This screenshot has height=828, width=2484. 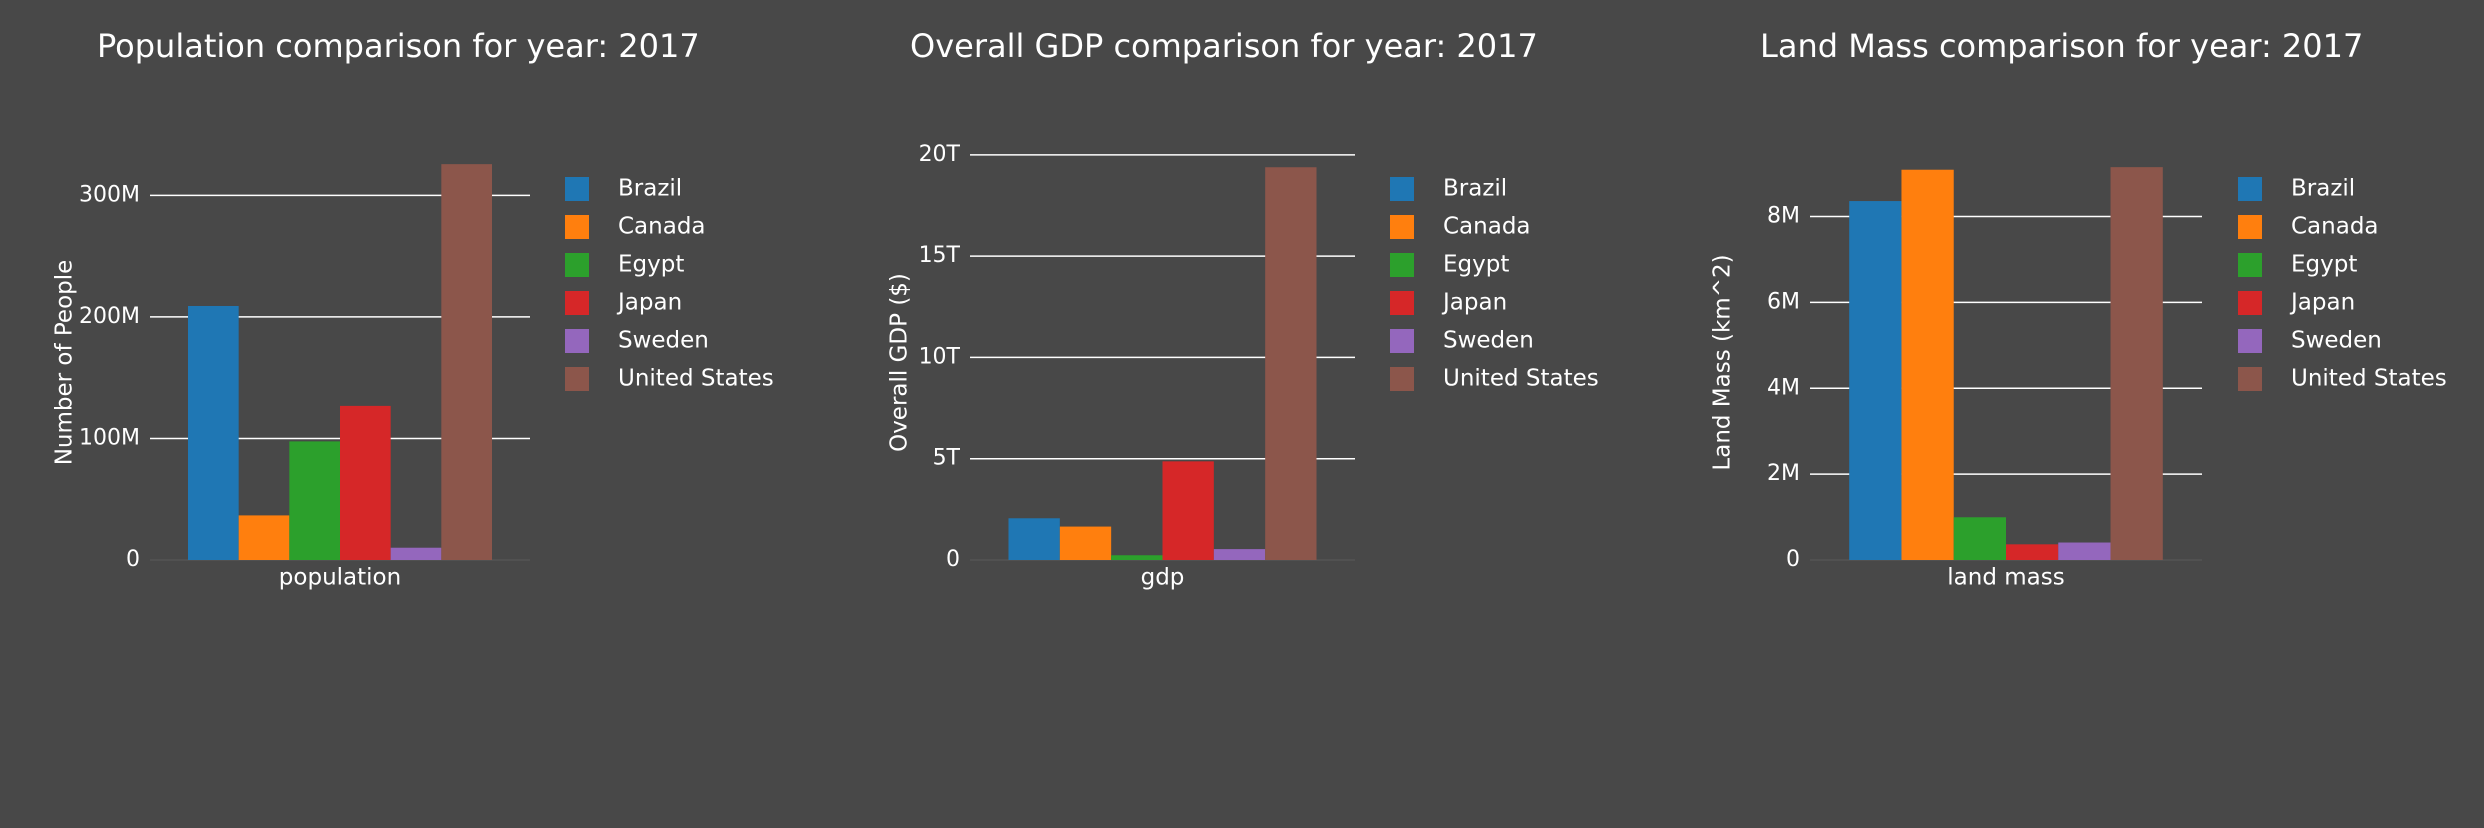 What do you see at coordinates (1723, 362) in the screenshot?
I see `y-axis-label: Land Mass (km^2)` at bounding box center [1723, 362].